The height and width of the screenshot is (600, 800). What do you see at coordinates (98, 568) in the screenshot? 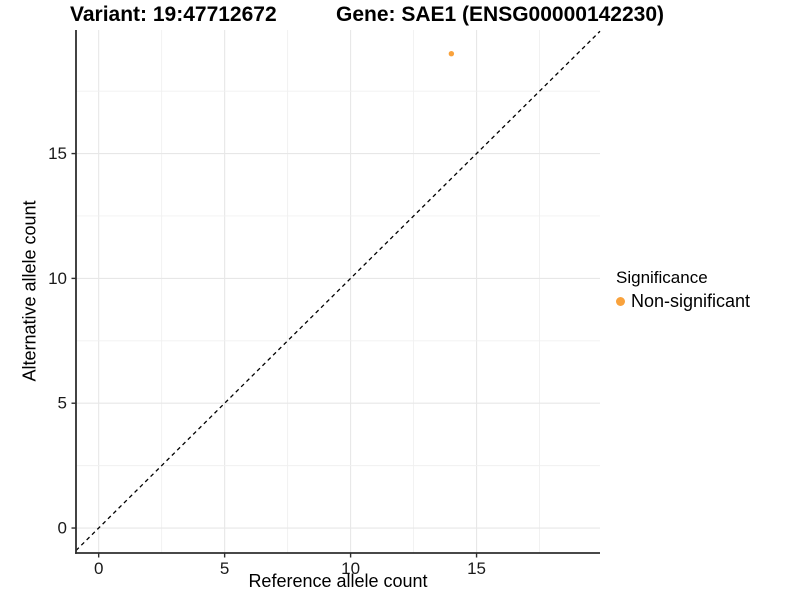
I see `x-tick-label: 0` at bounding box center [98, 568].